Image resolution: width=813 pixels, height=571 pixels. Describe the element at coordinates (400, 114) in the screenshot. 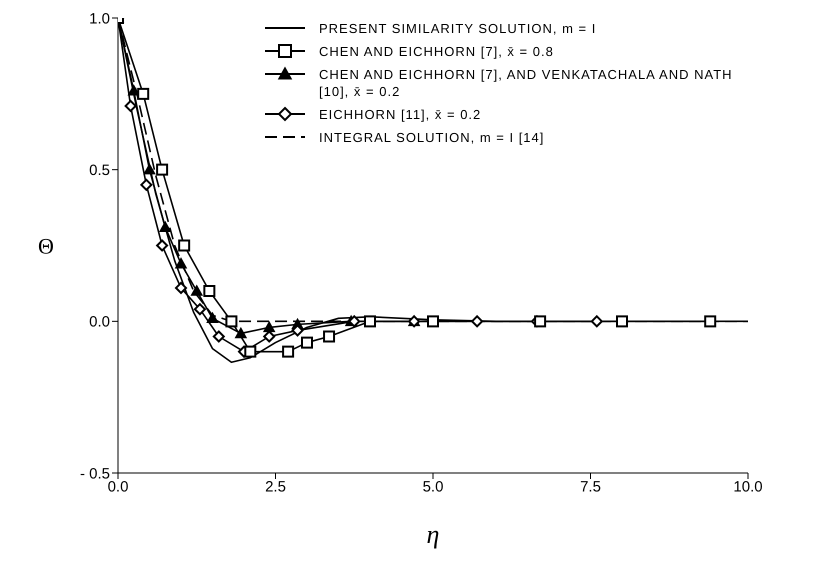

I see `legend-label: EICHHORN [11], x̄ = 0.2` at that location.